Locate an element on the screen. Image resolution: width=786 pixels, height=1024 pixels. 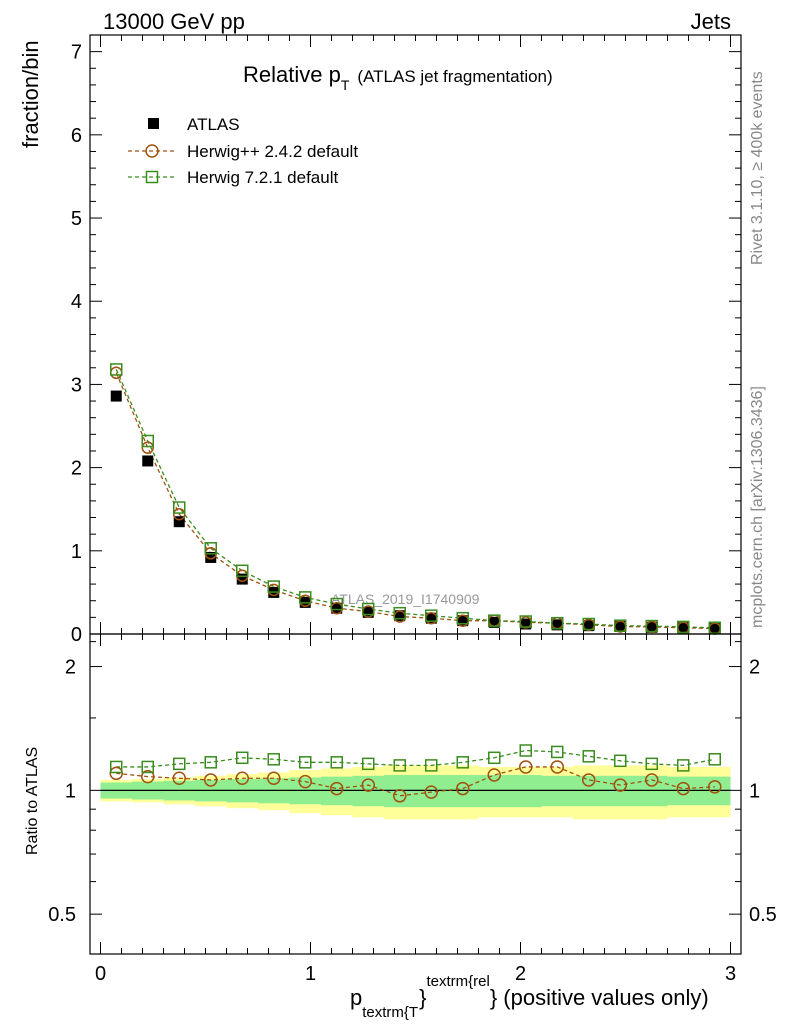
ratio-y-tick-label: 1 is located at coordinates (70, 791).